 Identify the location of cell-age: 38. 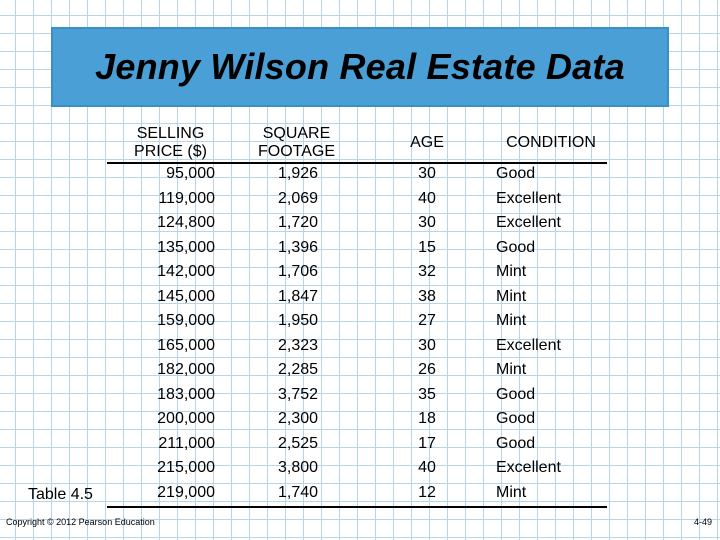
(427, 296).